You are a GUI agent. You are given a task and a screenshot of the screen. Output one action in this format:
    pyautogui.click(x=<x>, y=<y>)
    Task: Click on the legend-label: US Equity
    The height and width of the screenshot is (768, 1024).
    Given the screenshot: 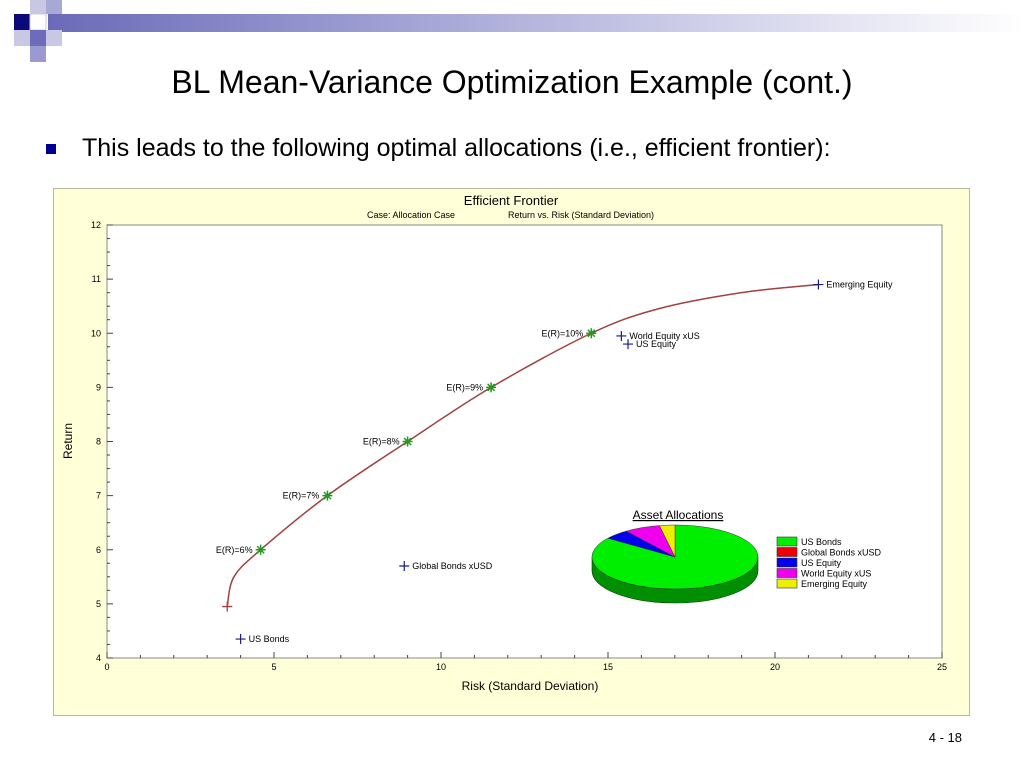 What is the action you would take?
    pyautogui.click(x=821, y=563)
    